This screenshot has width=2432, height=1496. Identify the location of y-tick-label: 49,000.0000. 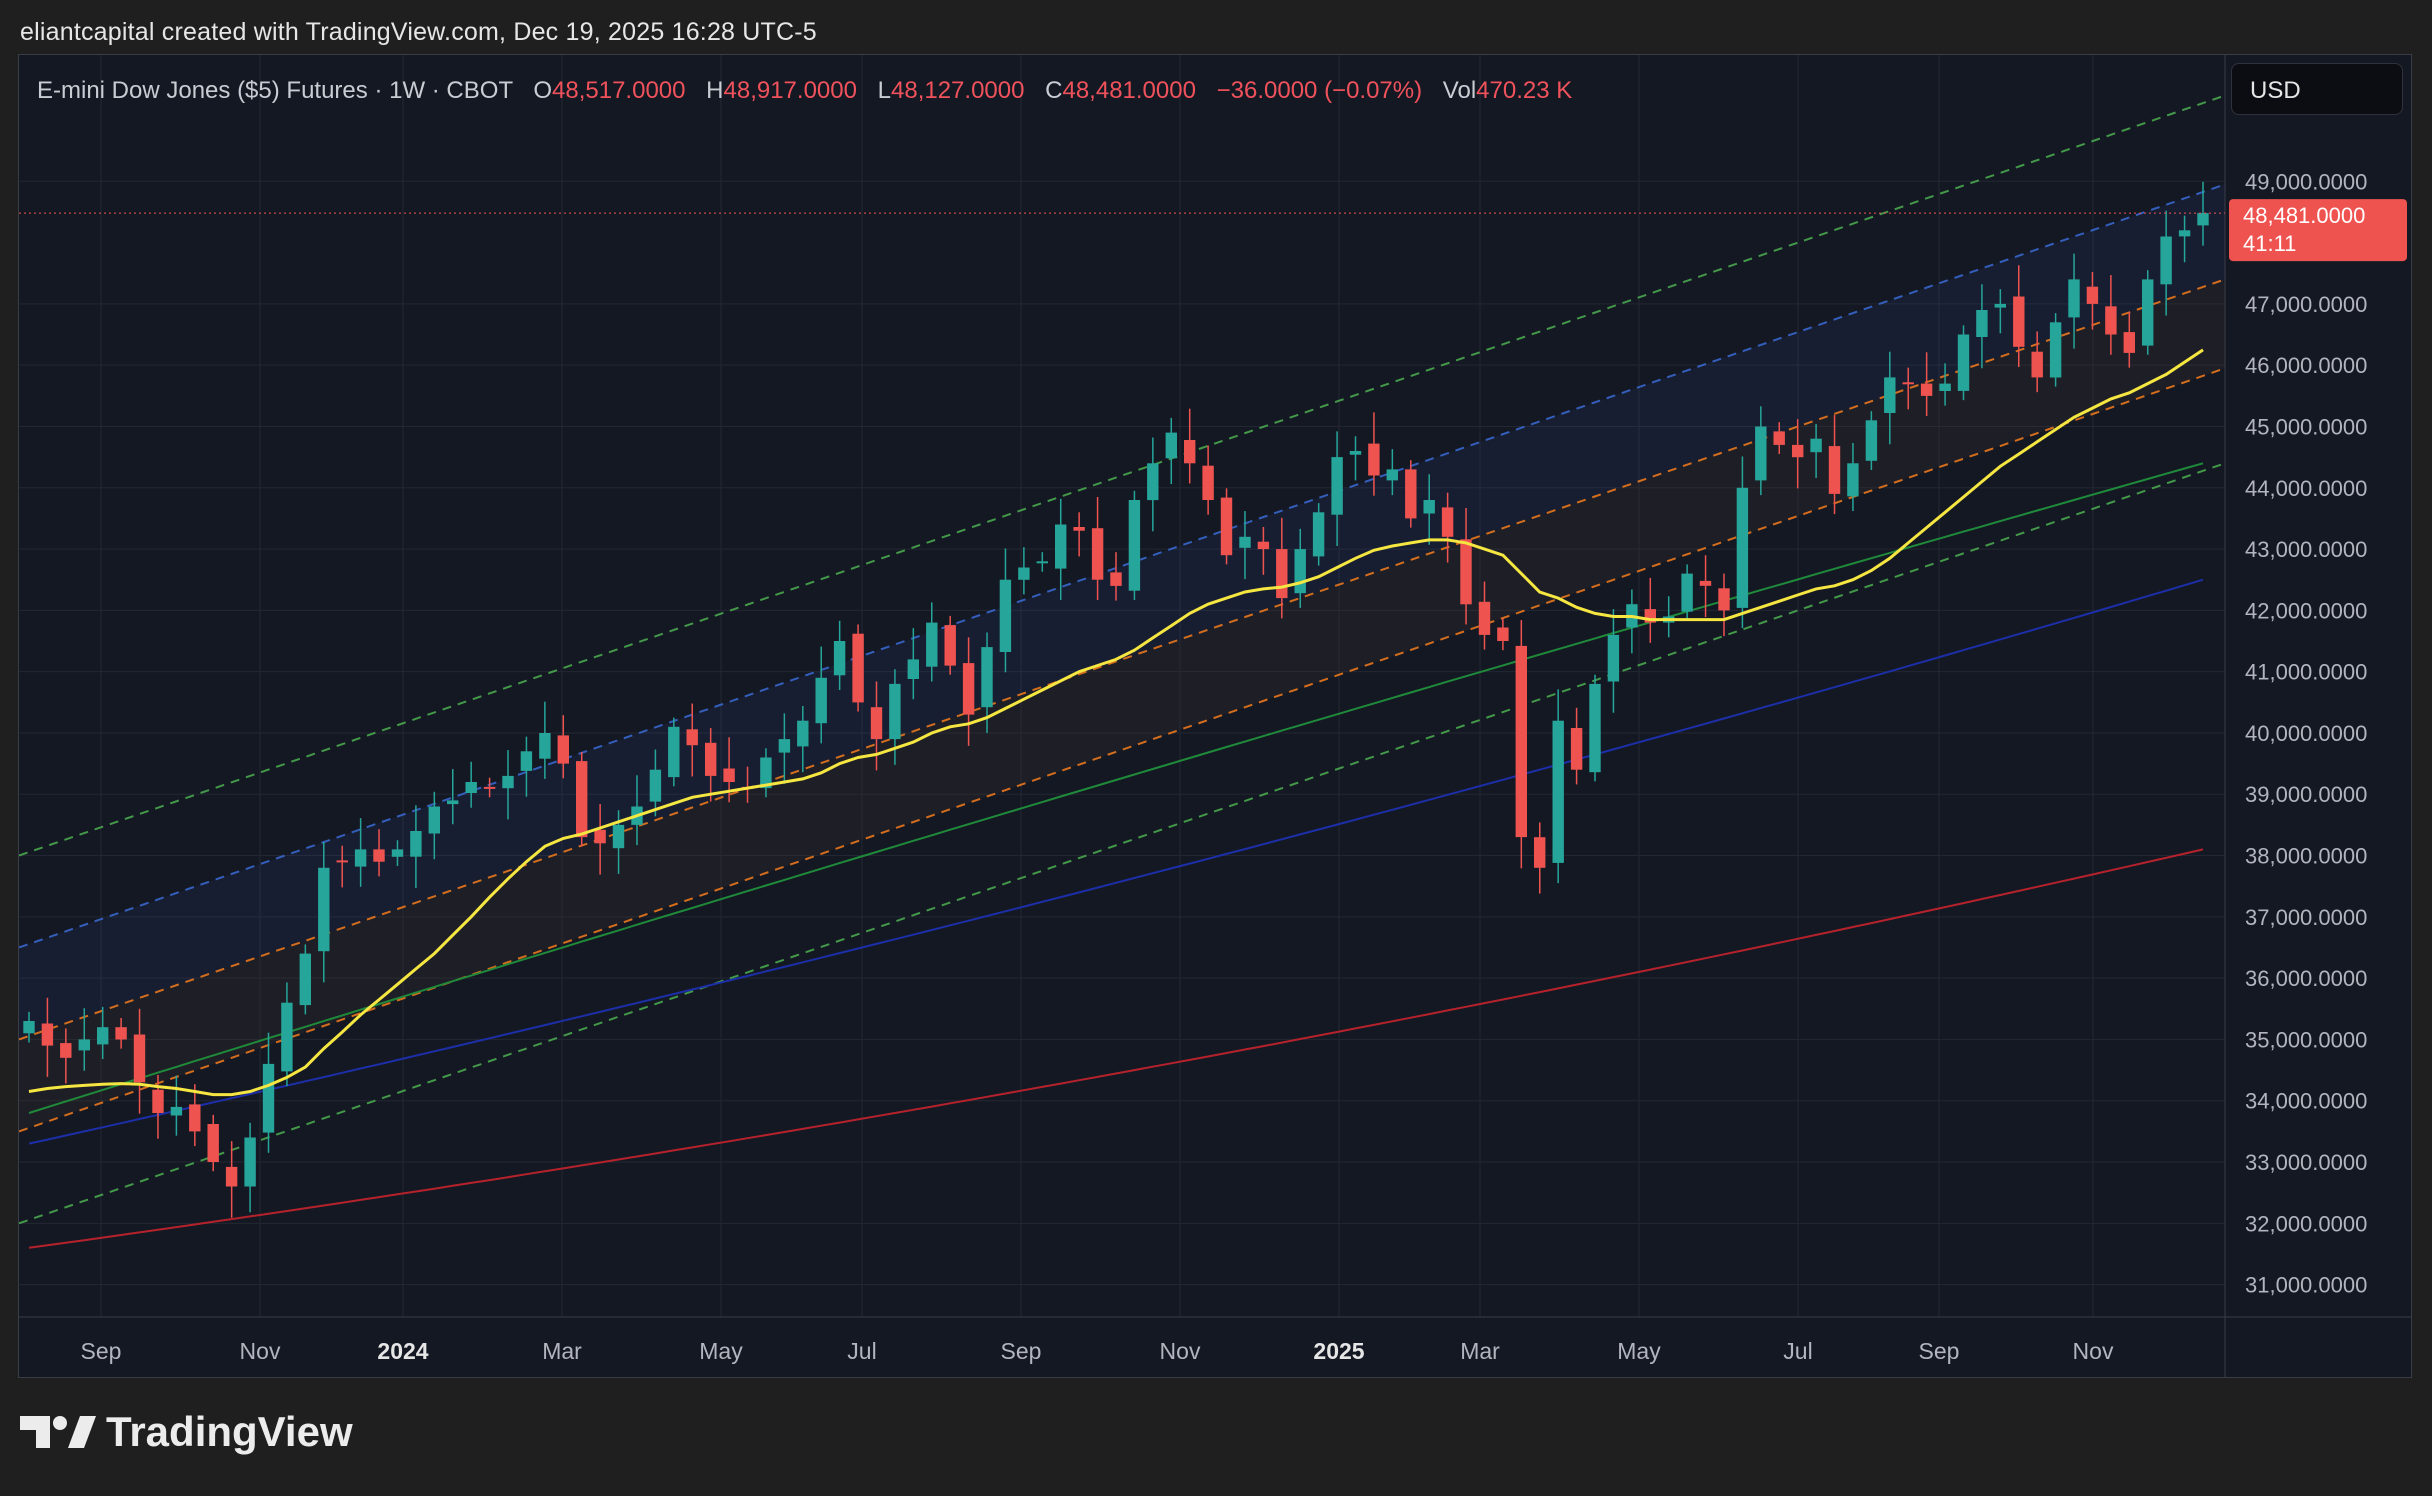
(2306, 181).